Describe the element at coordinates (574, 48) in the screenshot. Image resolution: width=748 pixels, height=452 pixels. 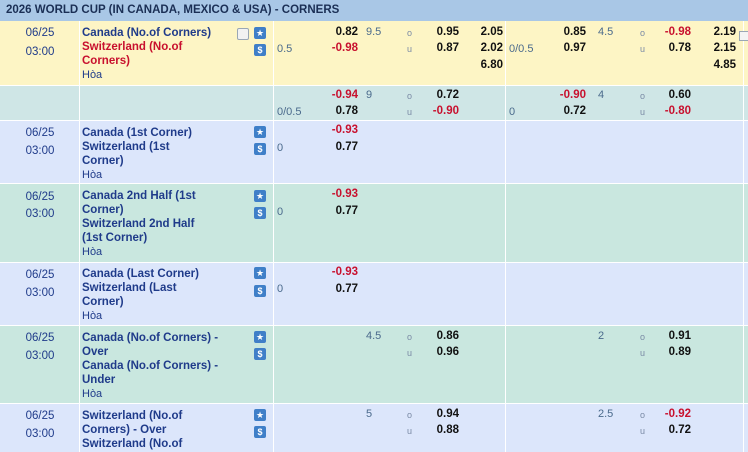
I see `h1-hdp-away-odds: 0.97` at that location.